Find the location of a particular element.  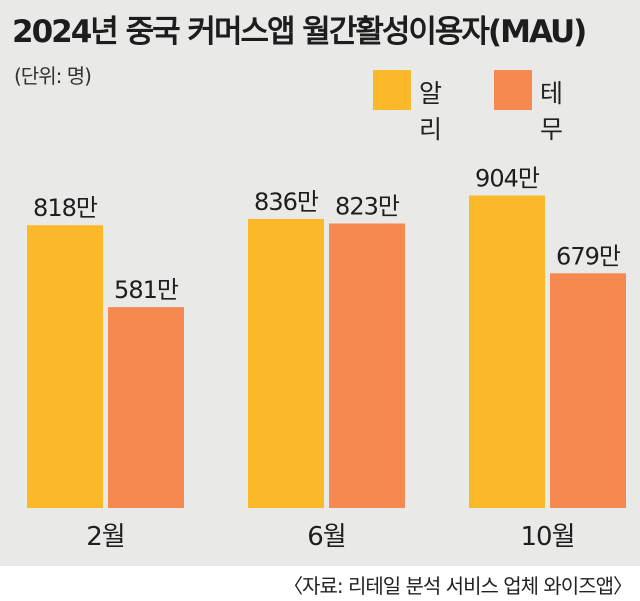

legend-swatch-temu is located at coordinates (513, 90).